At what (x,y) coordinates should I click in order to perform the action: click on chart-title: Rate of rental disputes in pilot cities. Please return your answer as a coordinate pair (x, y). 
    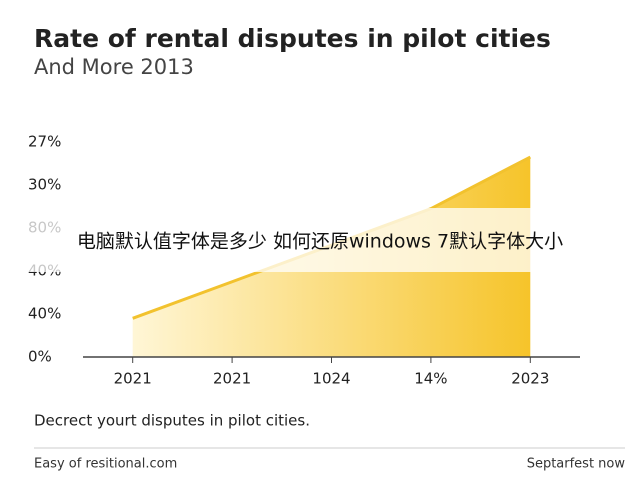
    Looking at the image, I should click on (292, 38).